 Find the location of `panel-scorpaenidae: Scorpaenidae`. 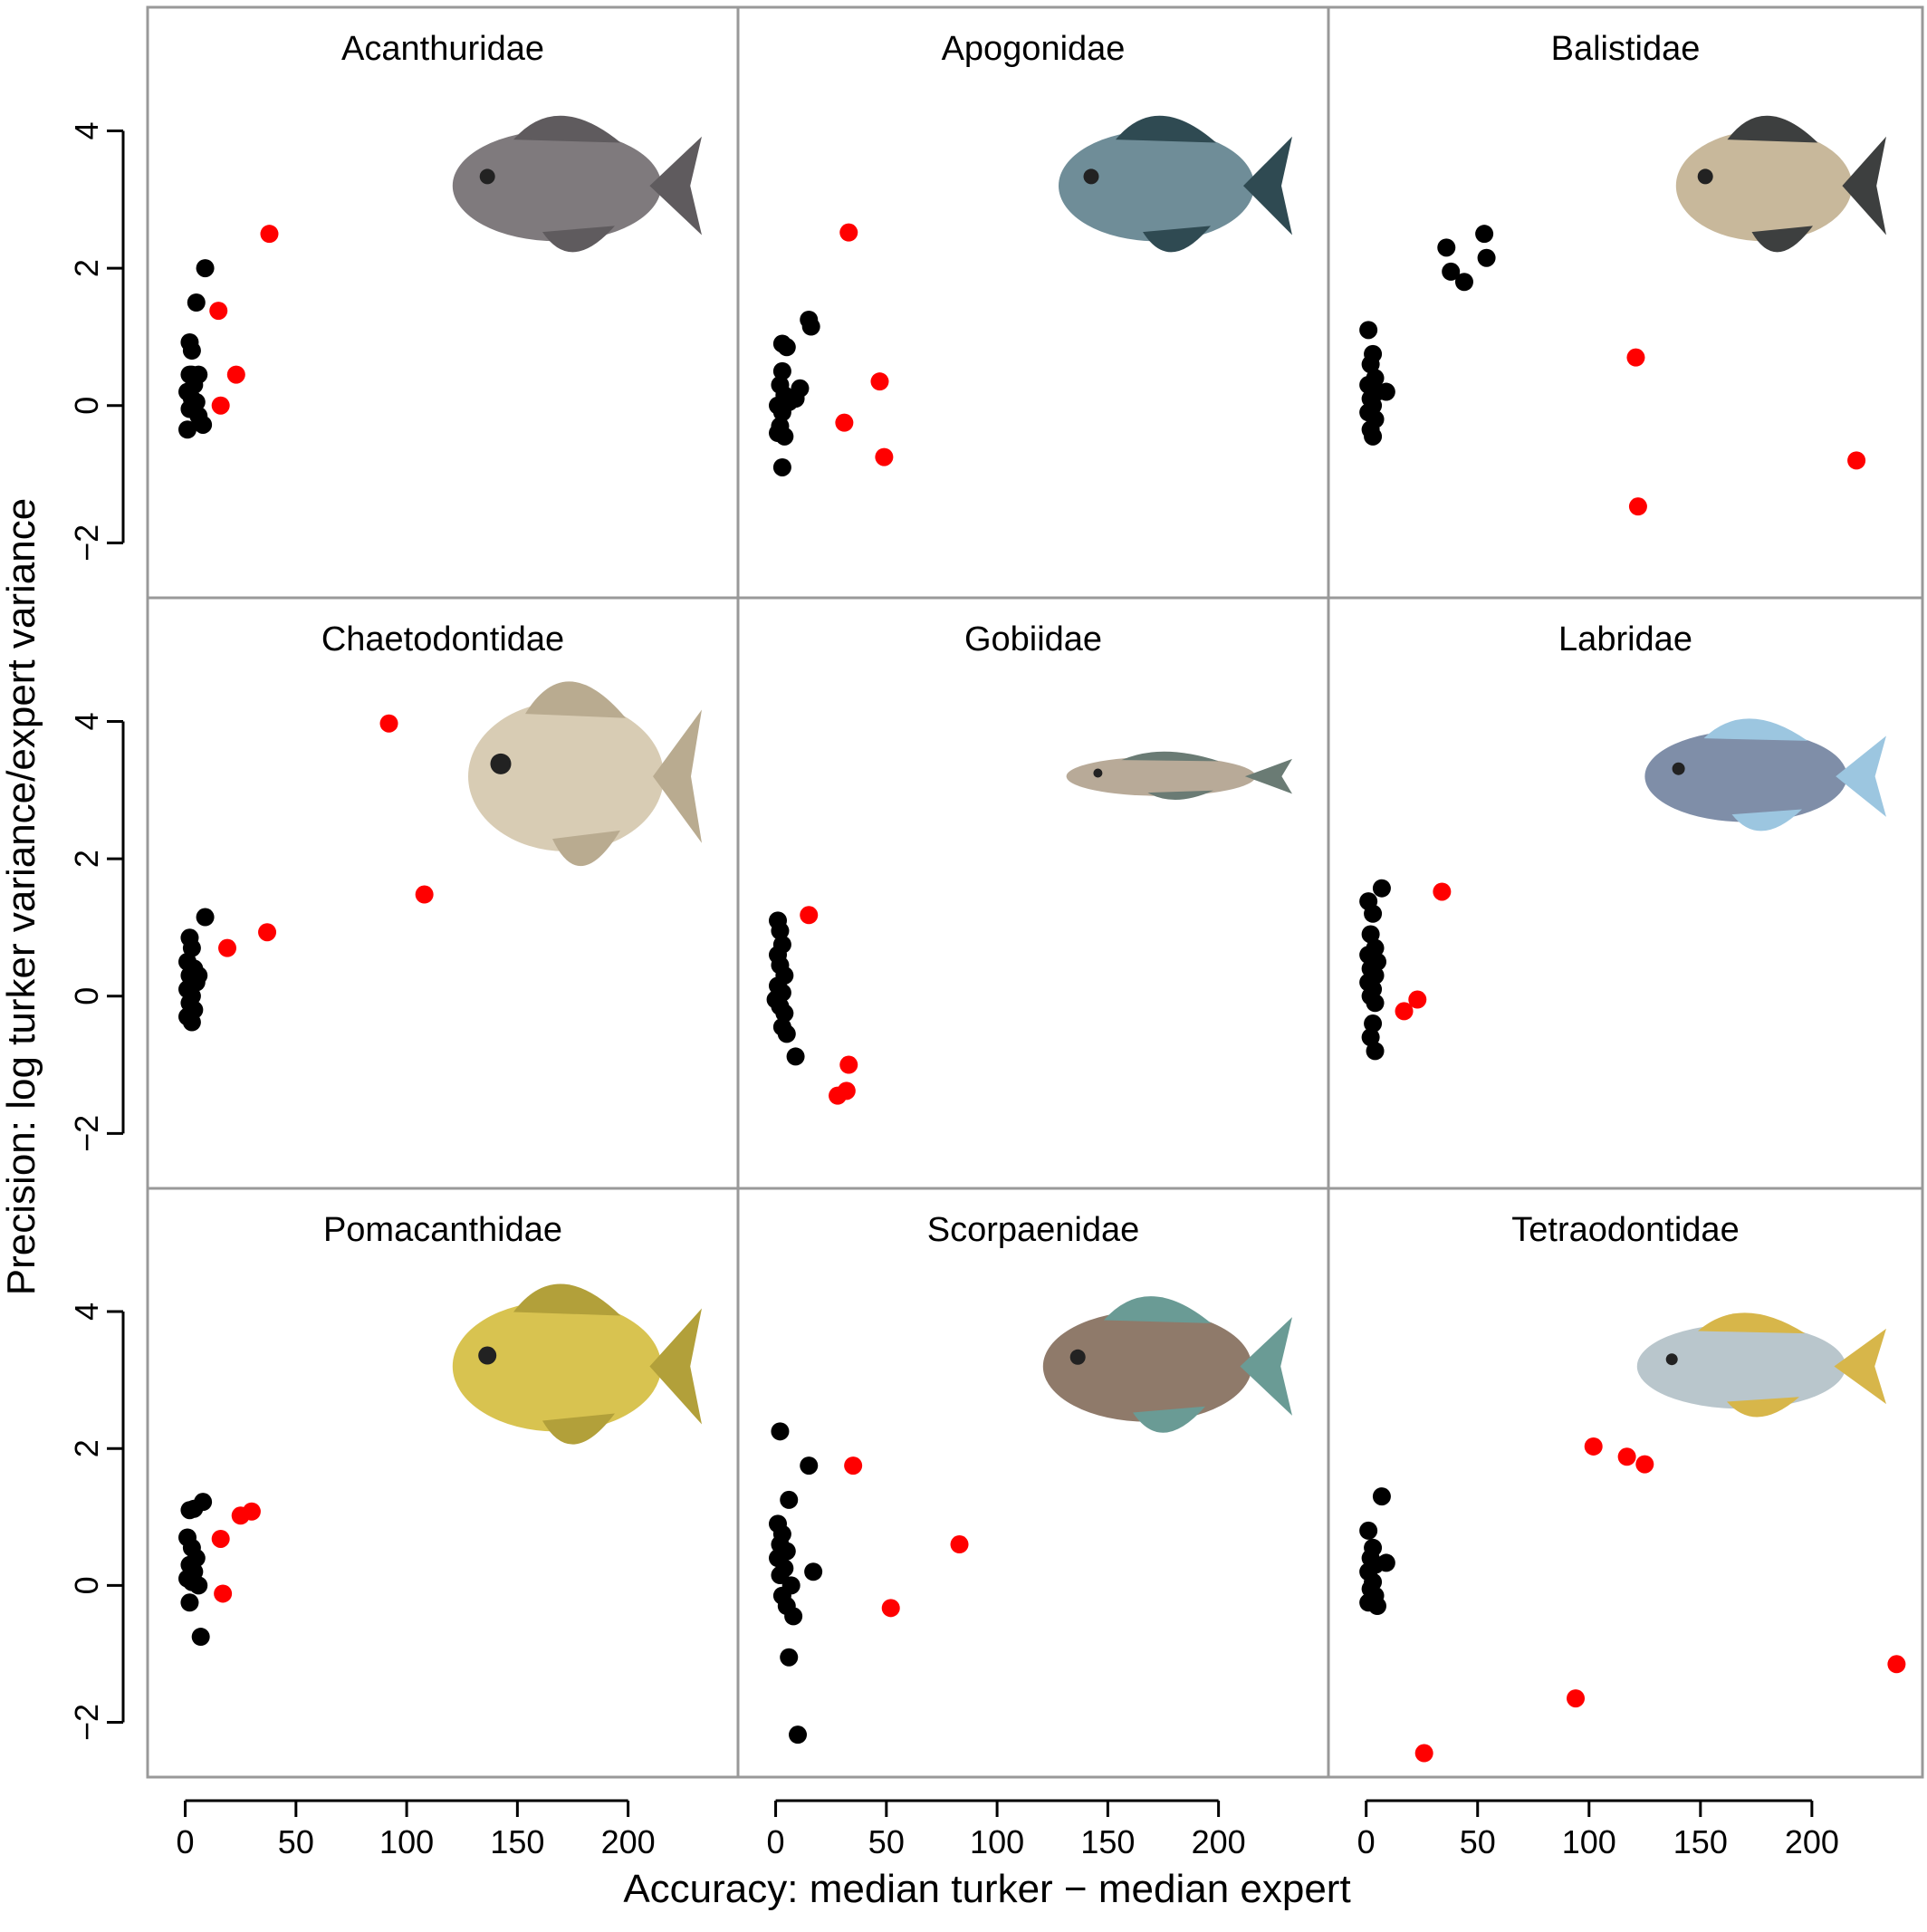

panel-scorpaenidae: Scorpaenidae is located at coordinates (1033, 1483).